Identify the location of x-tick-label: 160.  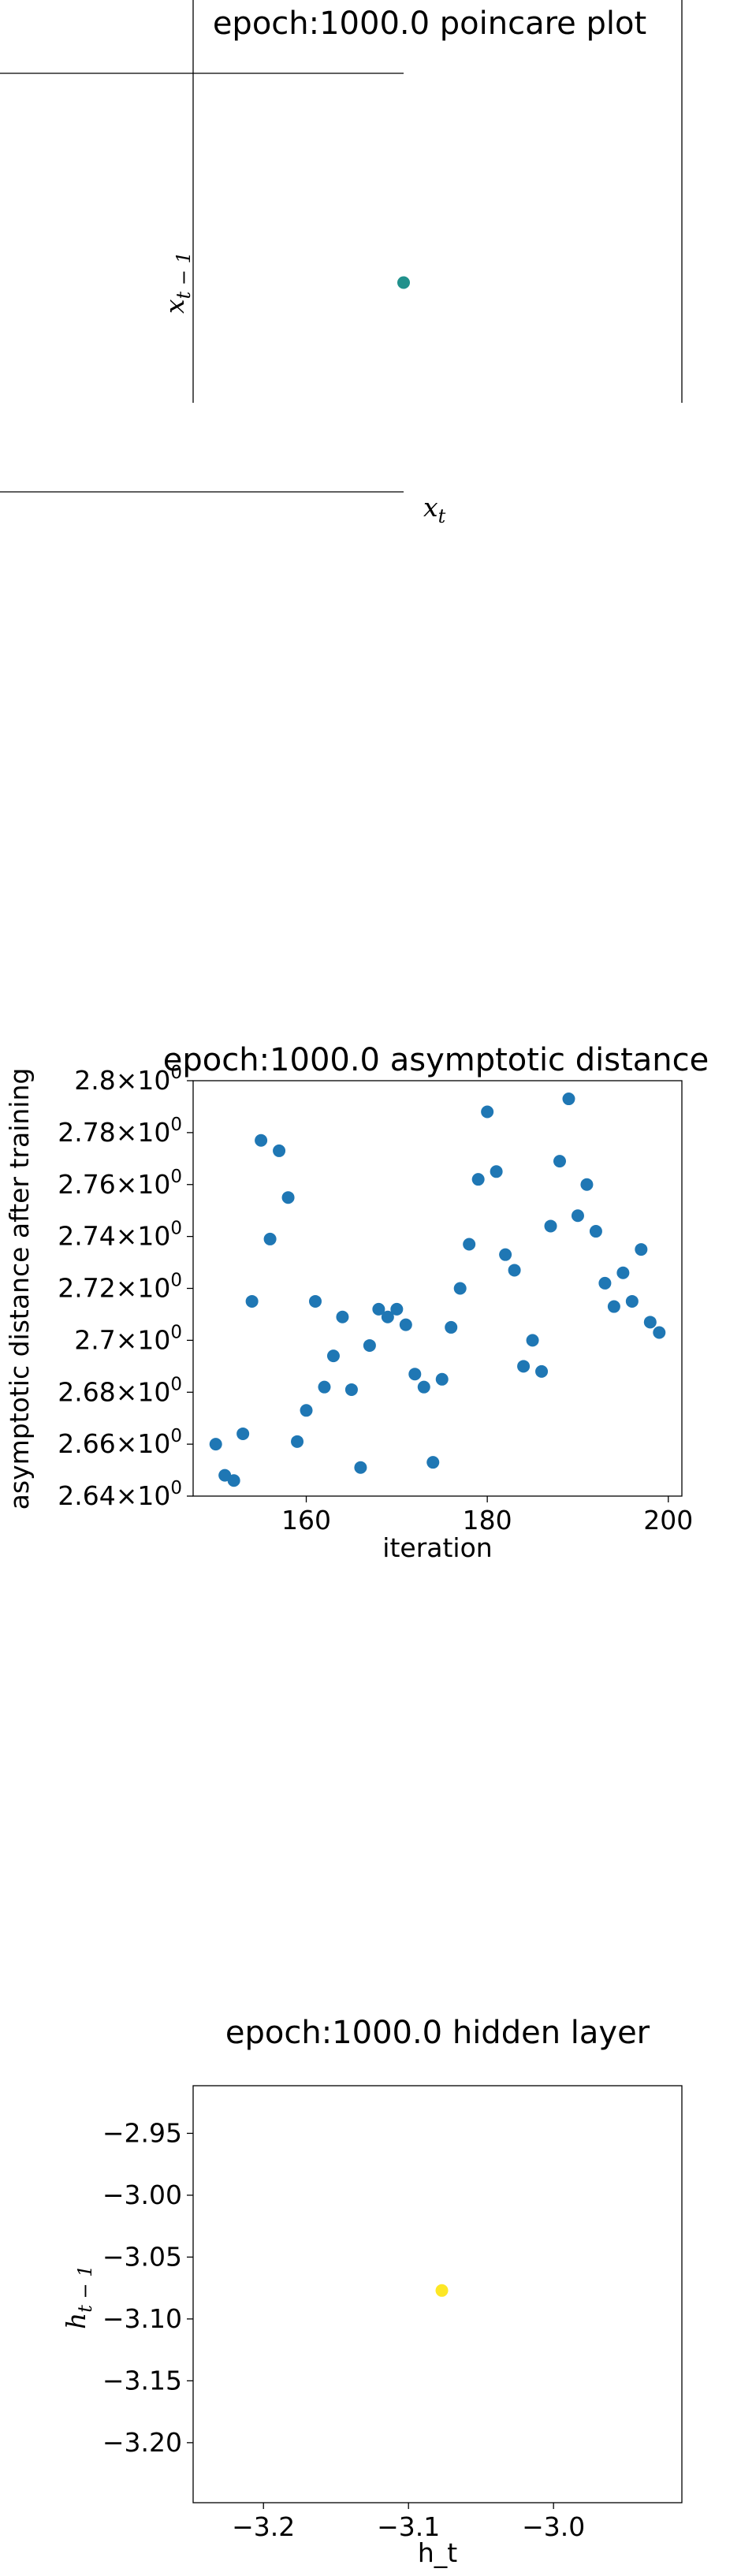
(306, 1520).